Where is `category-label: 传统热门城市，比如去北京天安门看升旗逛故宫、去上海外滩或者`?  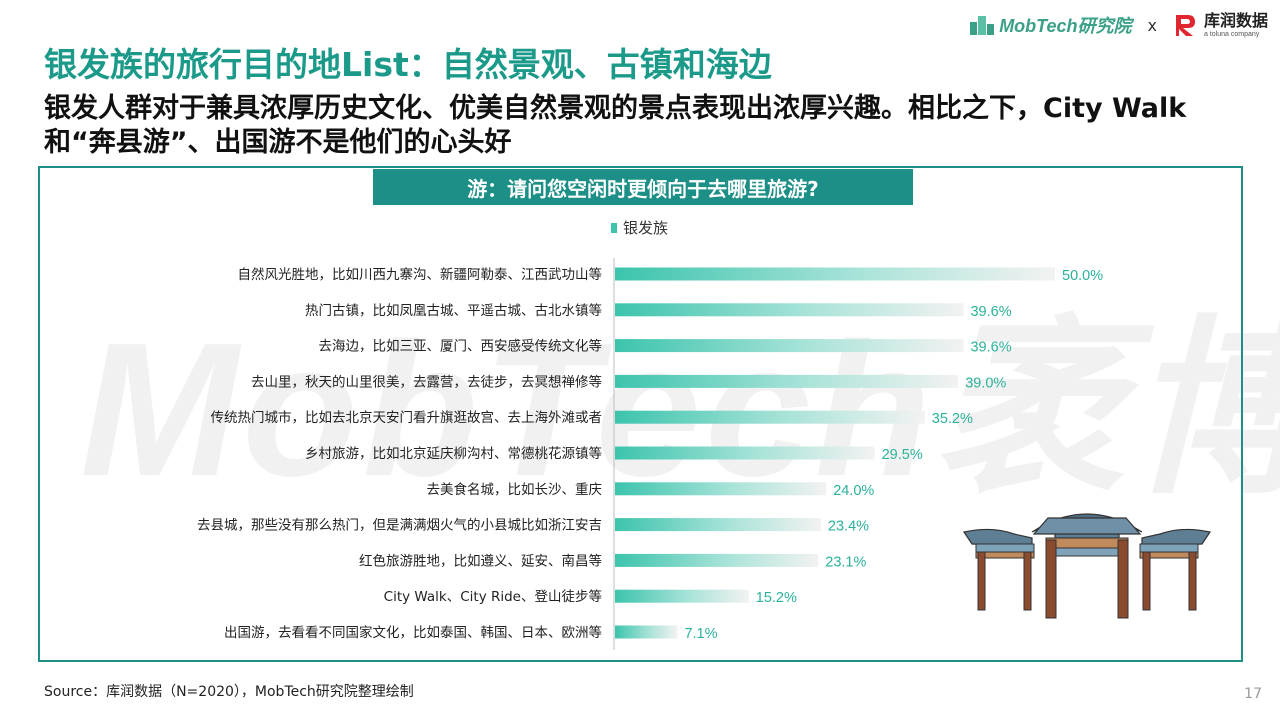 category-label: 传统热门城市，比如去北京天安门看升旗逛故宫、去上海外滩或者 is located at coordinates (407, 417).